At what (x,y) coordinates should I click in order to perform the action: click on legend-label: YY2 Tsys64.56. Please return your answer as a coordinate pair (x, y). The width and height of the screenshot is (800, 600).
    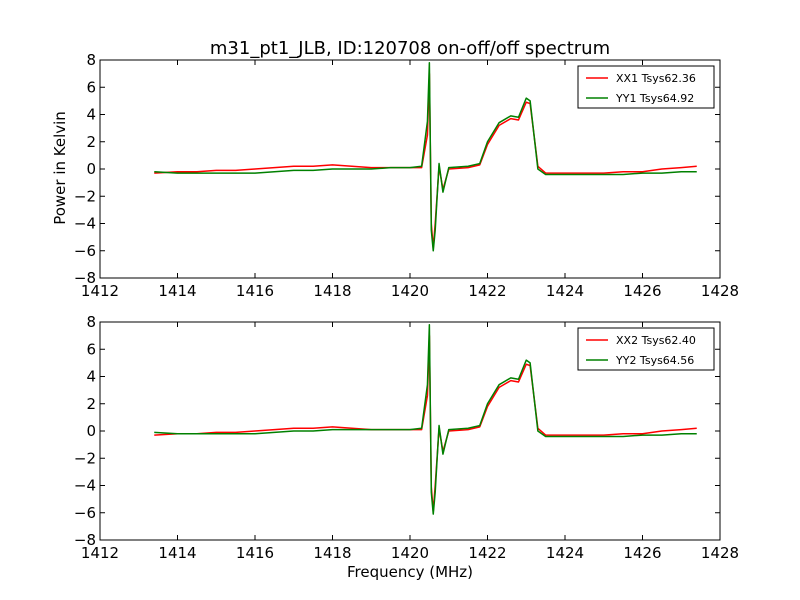
    Looking at the image, I should click on (654, 360).